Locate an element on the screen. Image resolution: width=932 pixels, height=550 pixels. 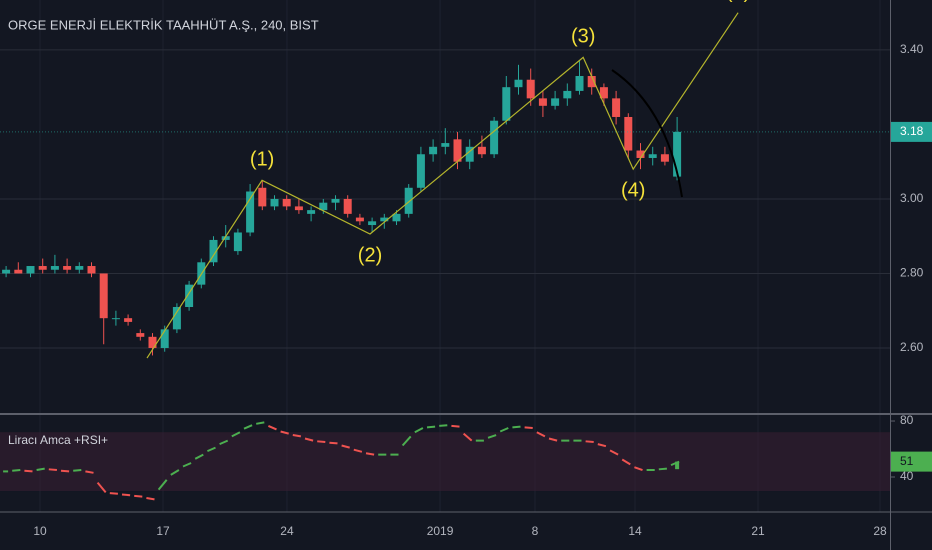
y-tick-label: 3.40 is located at coordinates (912, 49).